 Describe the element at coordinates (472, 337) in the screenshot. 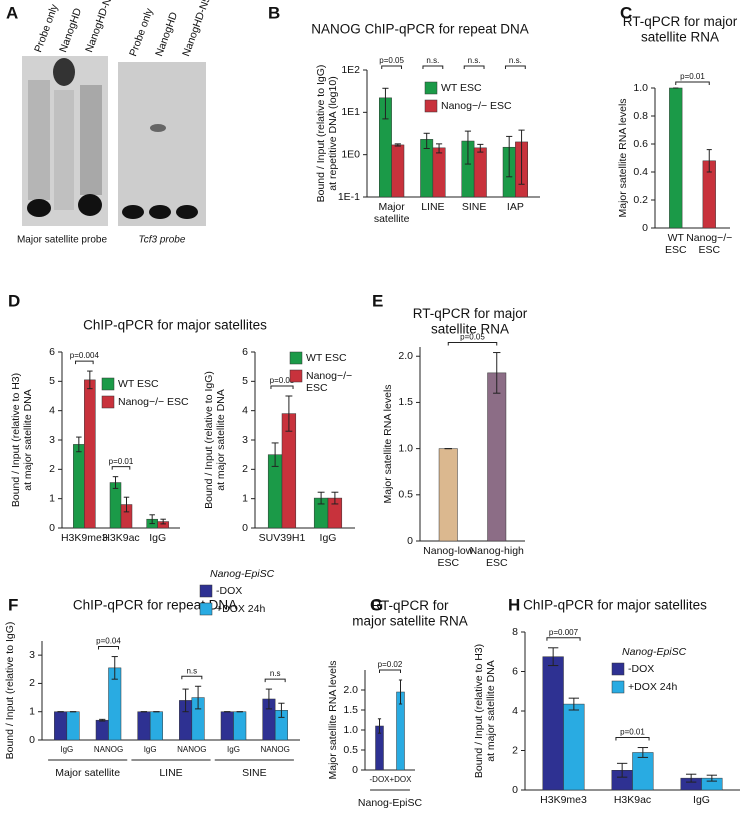

I see `significance-label: p=0.05` at that location.